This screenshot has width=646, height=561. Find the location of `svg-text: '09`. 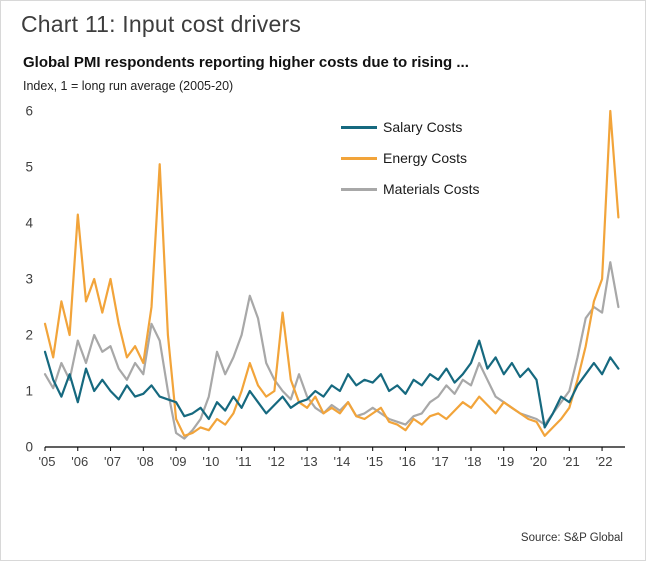

svg-text: '09 is located at coordinates (178, 461).